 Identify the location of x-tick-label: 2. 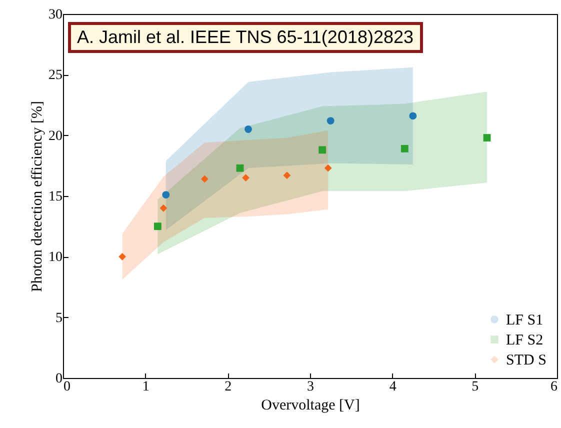
(228, 387).